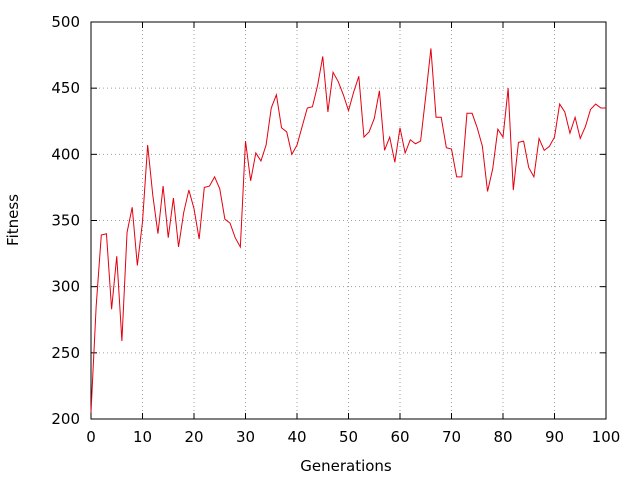  I want to click on x-tick-label: 80, so click(502, 437).